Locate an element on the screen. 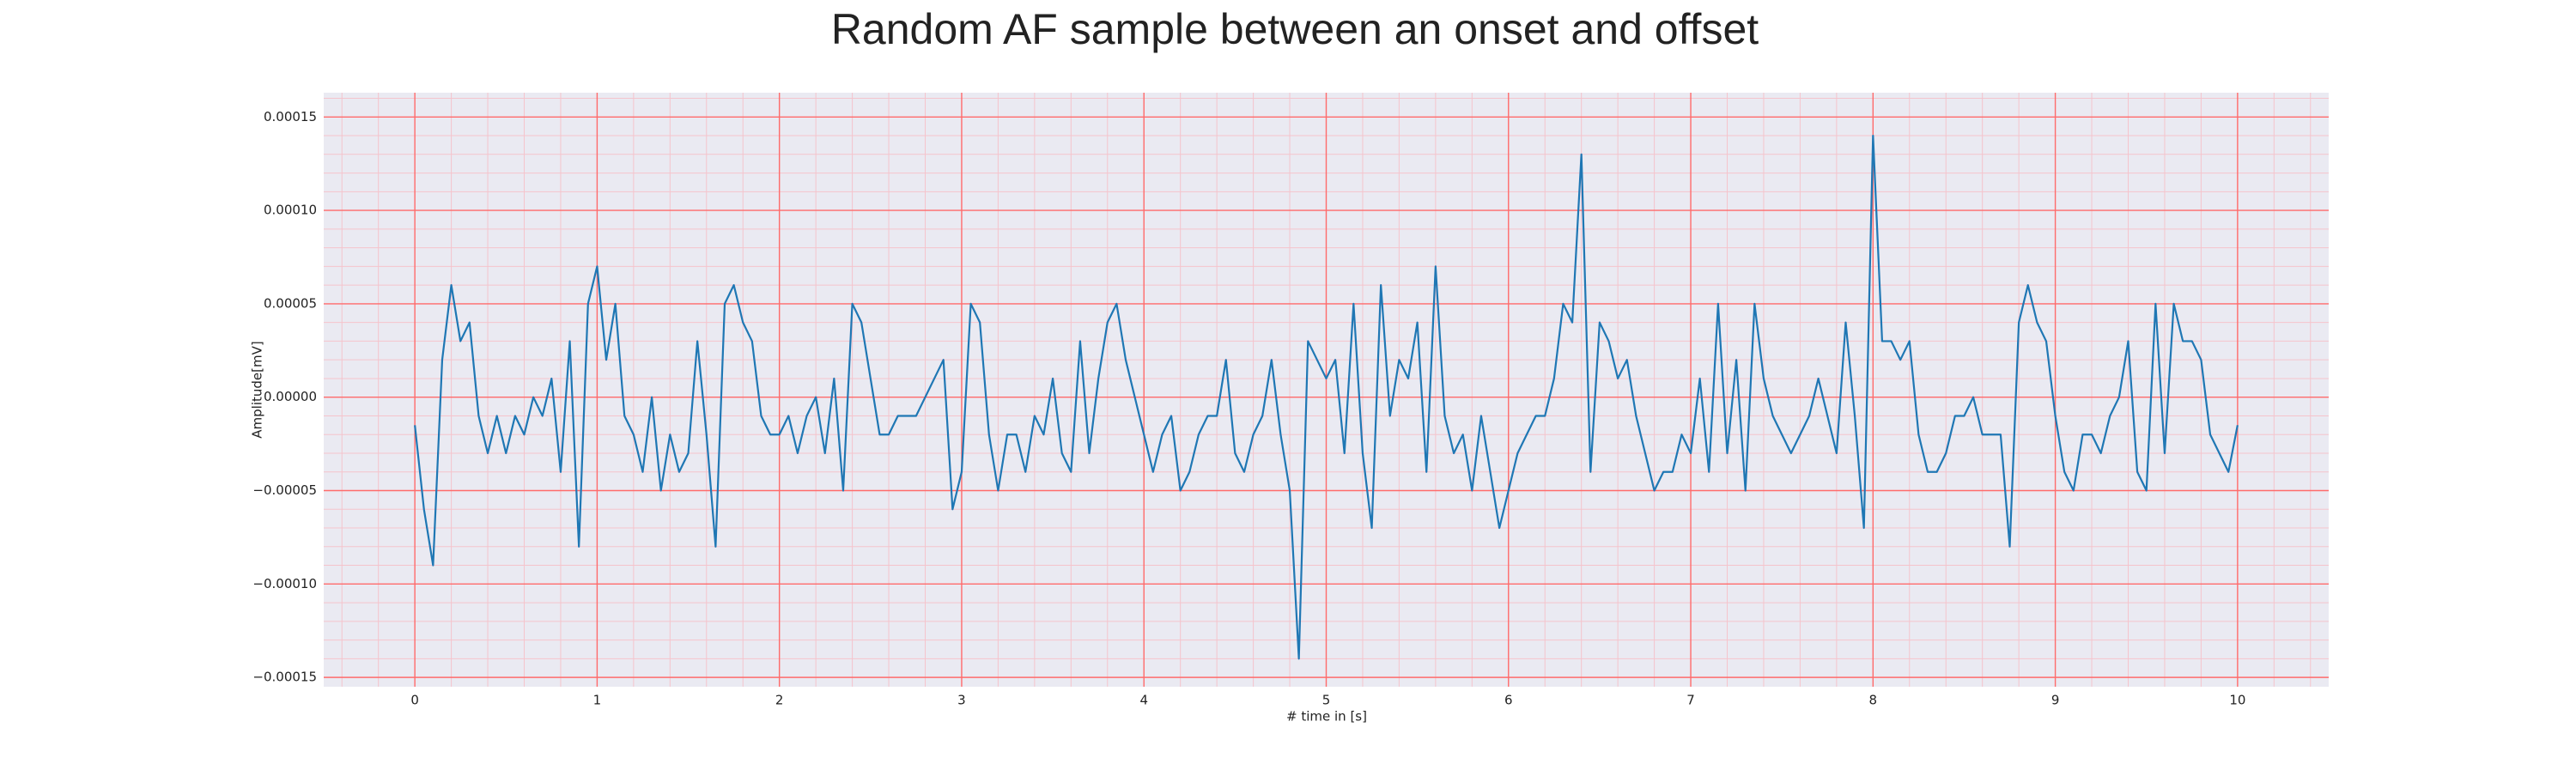 The width and height of the screenshot is (2576, 776). y-axis-label: Amplitude[mV] is located at coordinates (258, 389).